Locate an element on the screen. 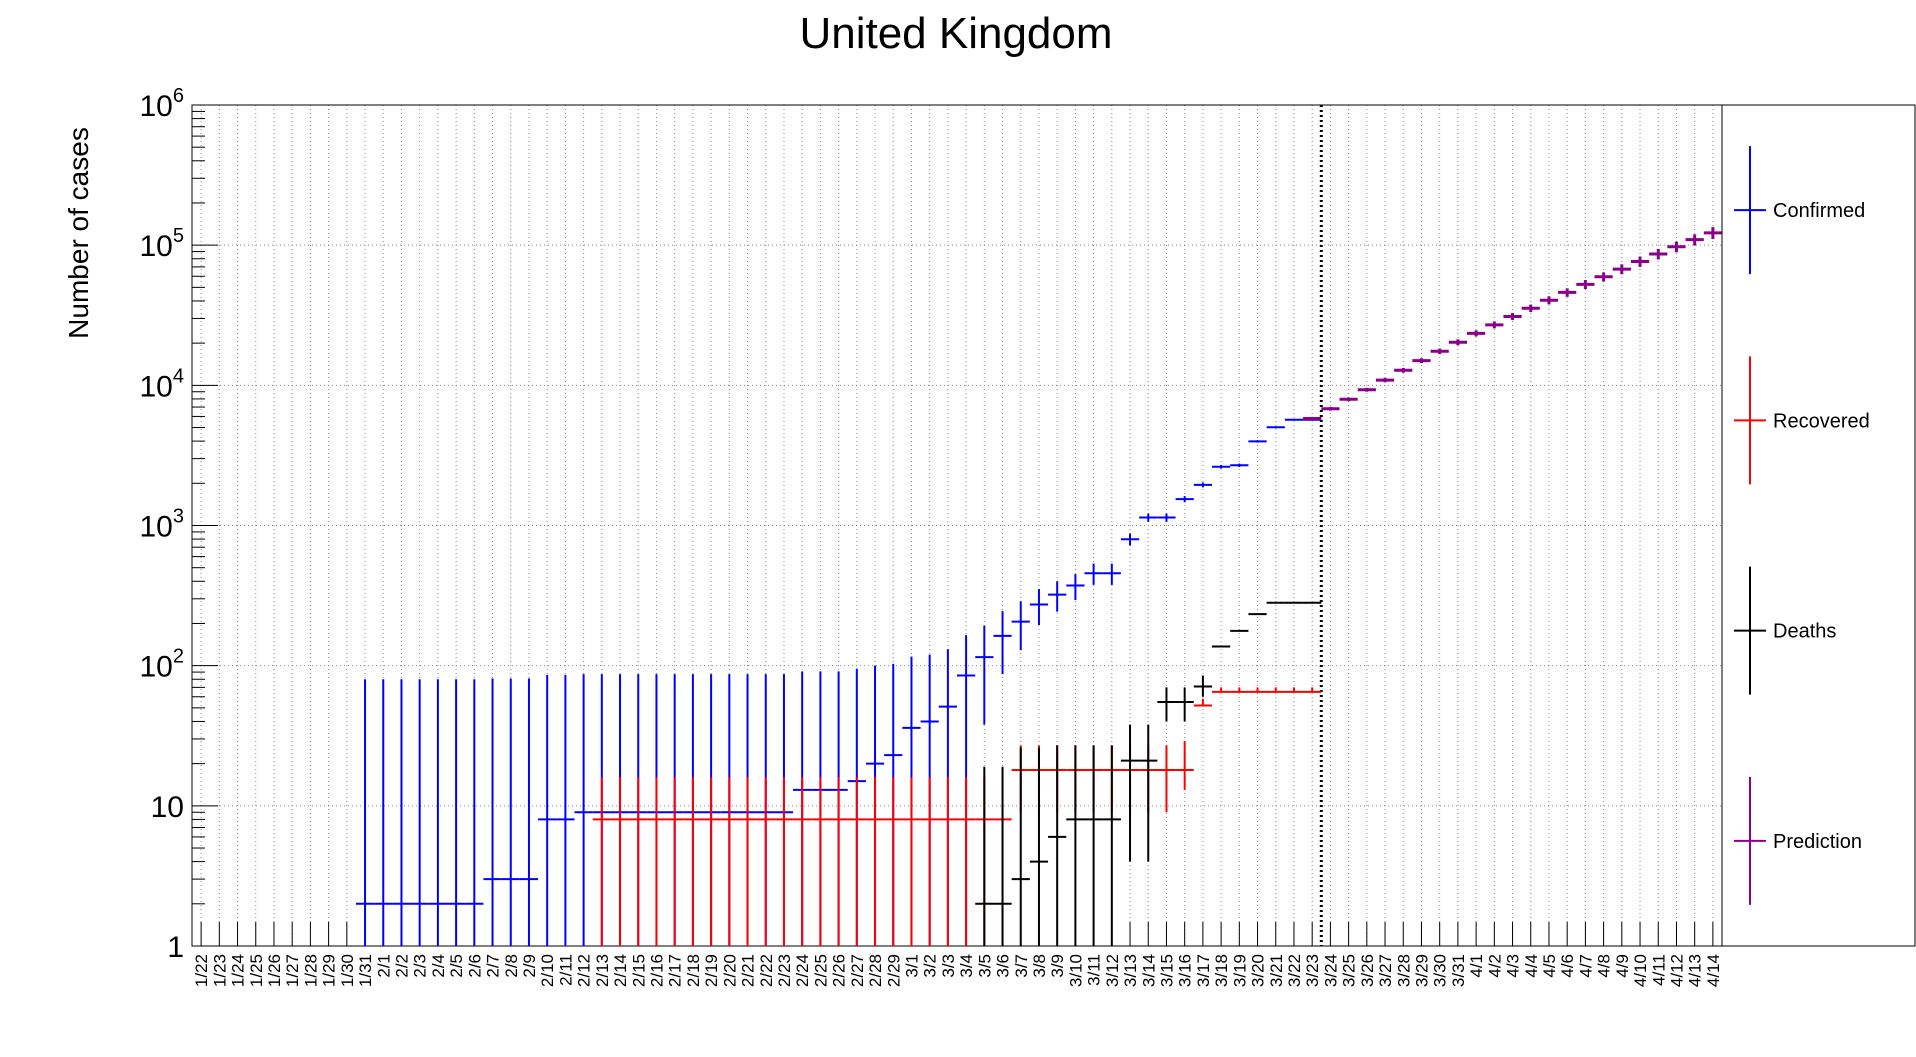 This screenshot has height=1057, width=1916. x-tick-label: 1/22 is located at coordinates (201, 970).